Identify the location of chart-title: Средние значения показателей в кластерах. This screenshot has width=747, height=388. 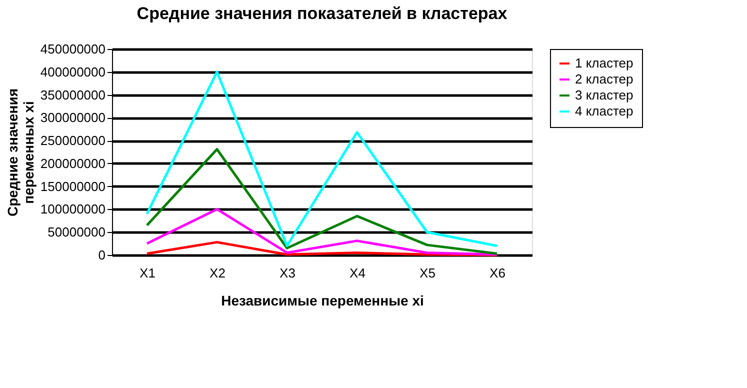
(322, 13).